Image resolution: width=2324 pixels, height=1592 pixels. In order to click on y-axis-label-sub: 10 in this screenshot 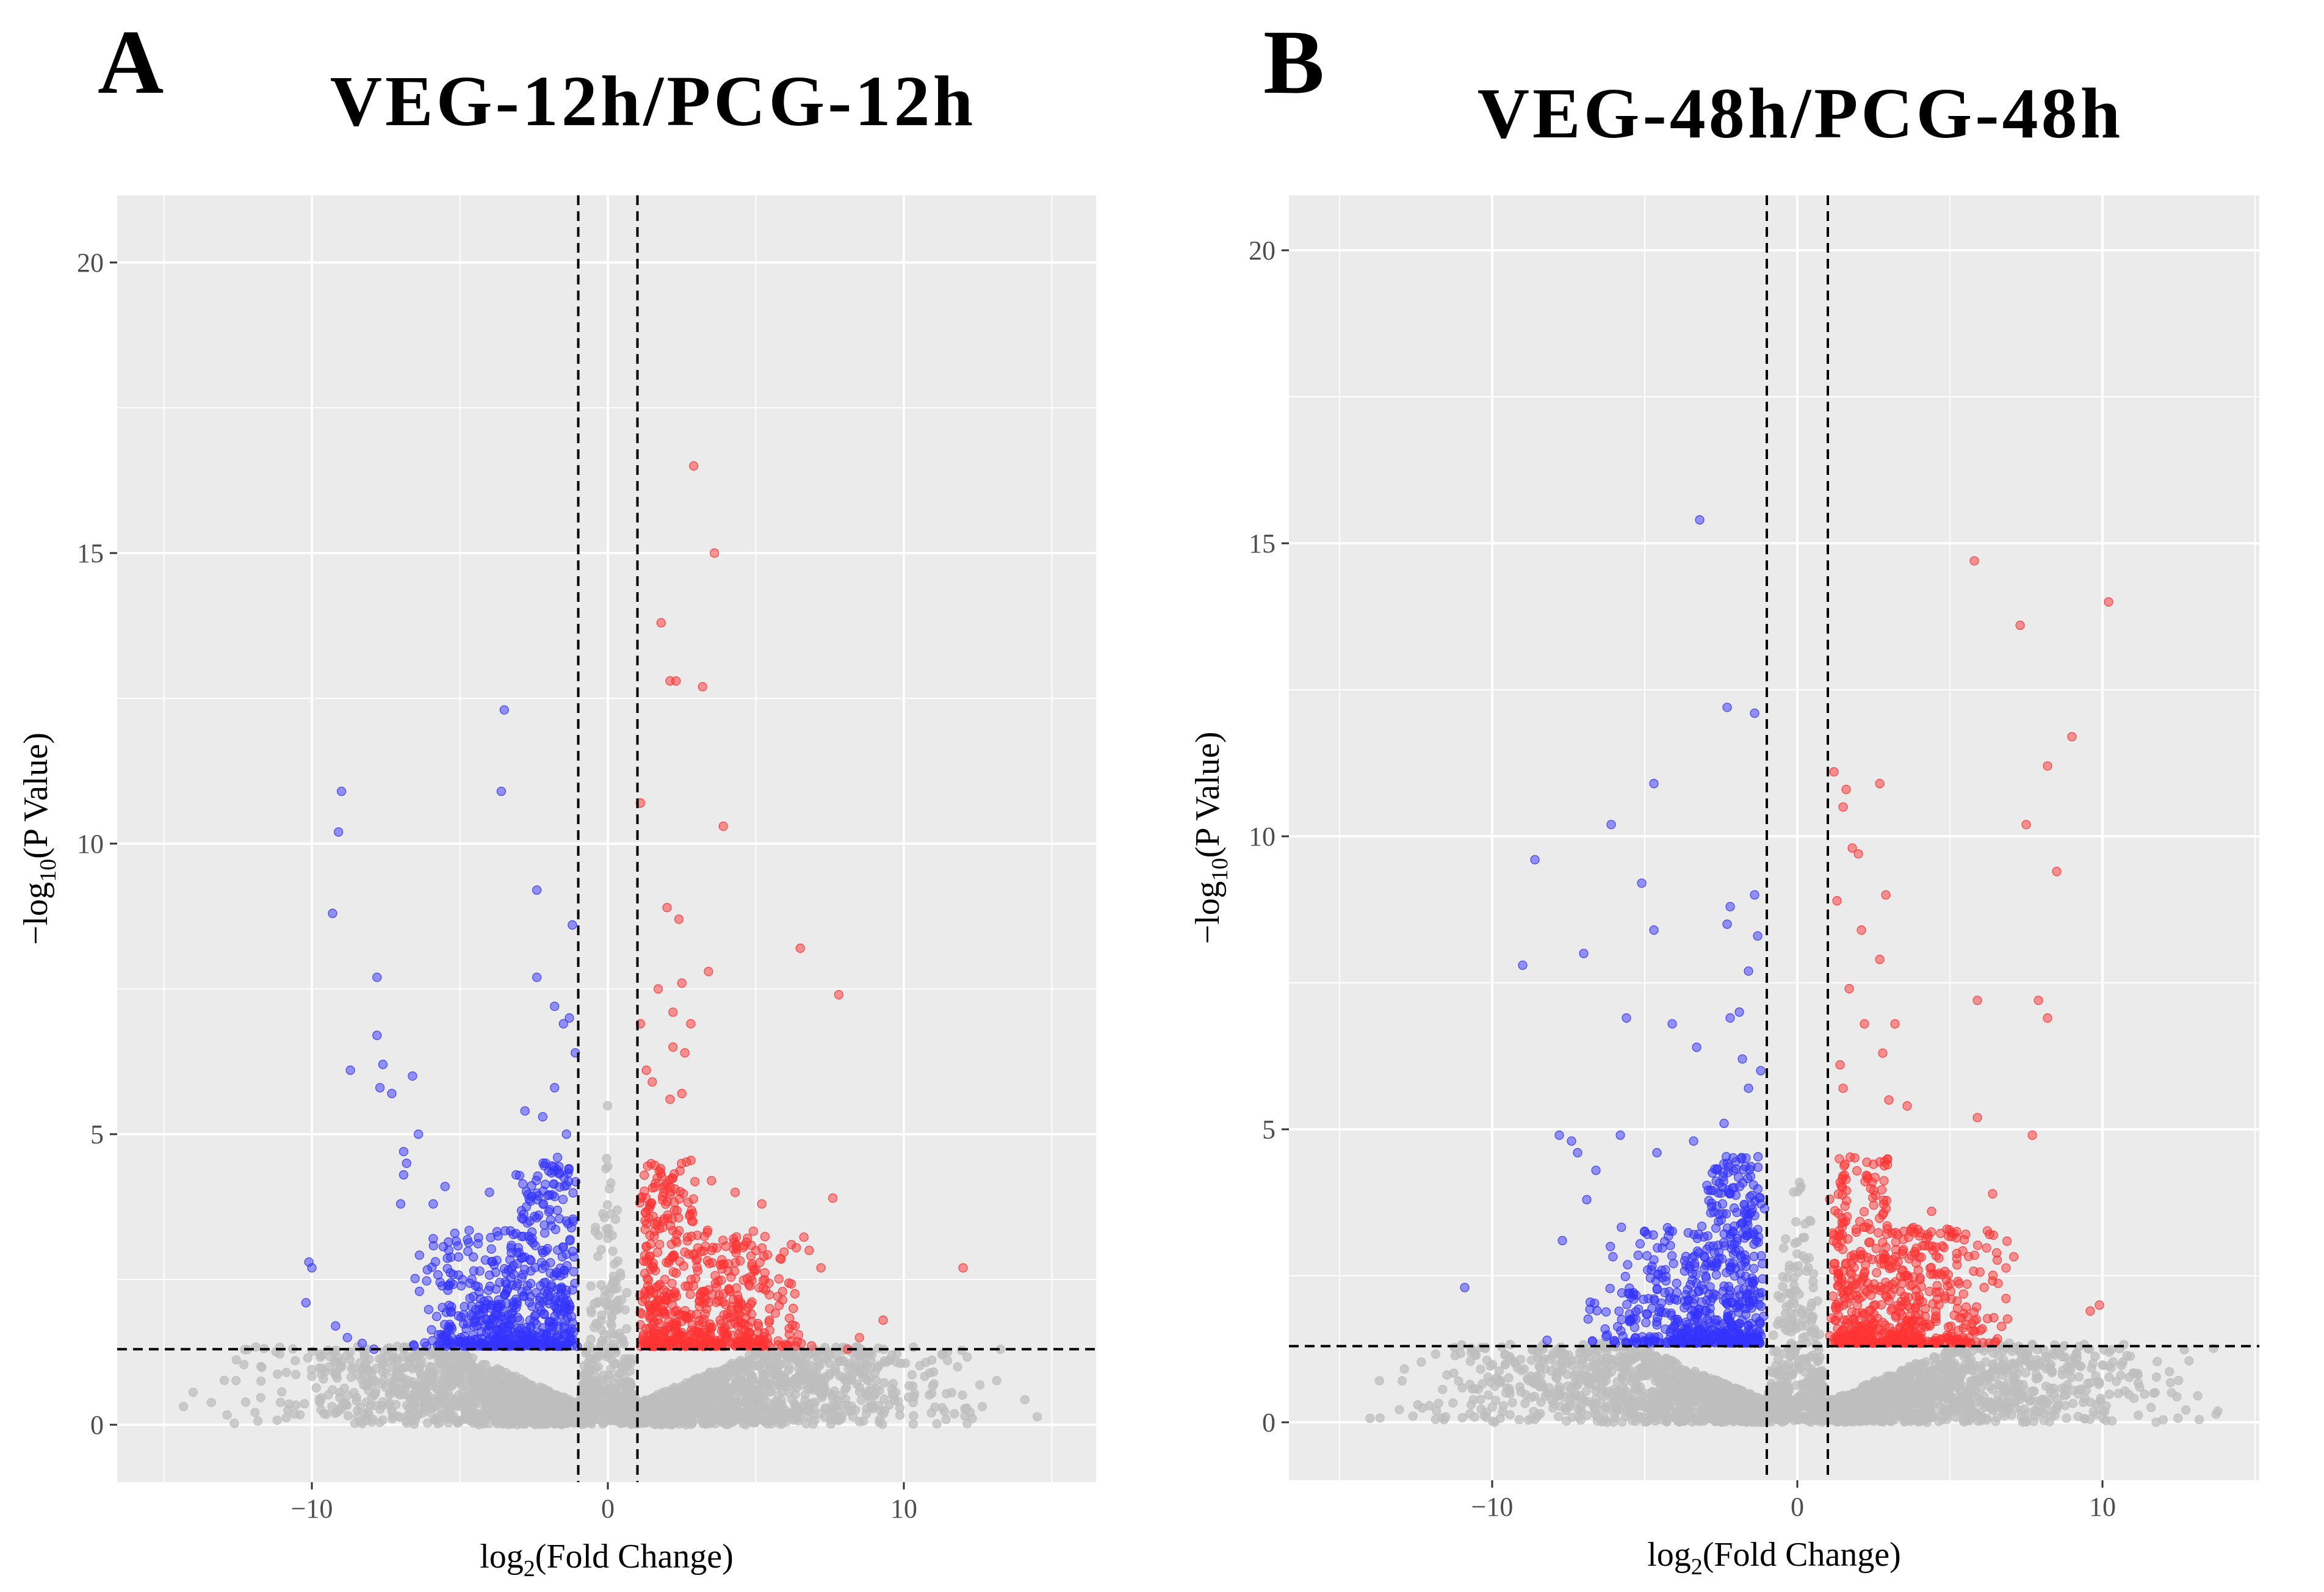, I will do `click(1220, 869)`.